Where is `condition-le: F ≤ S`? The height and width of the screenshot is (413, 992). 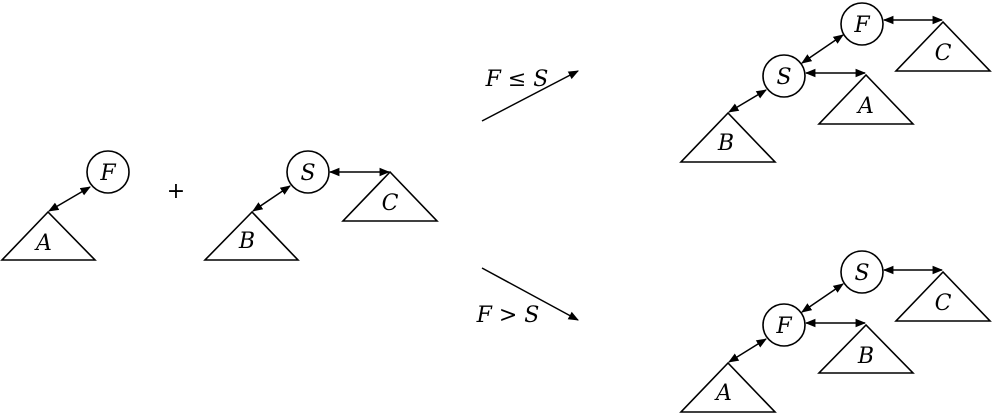
condition-le: F ≤ S is located at coordinates (517, 79).